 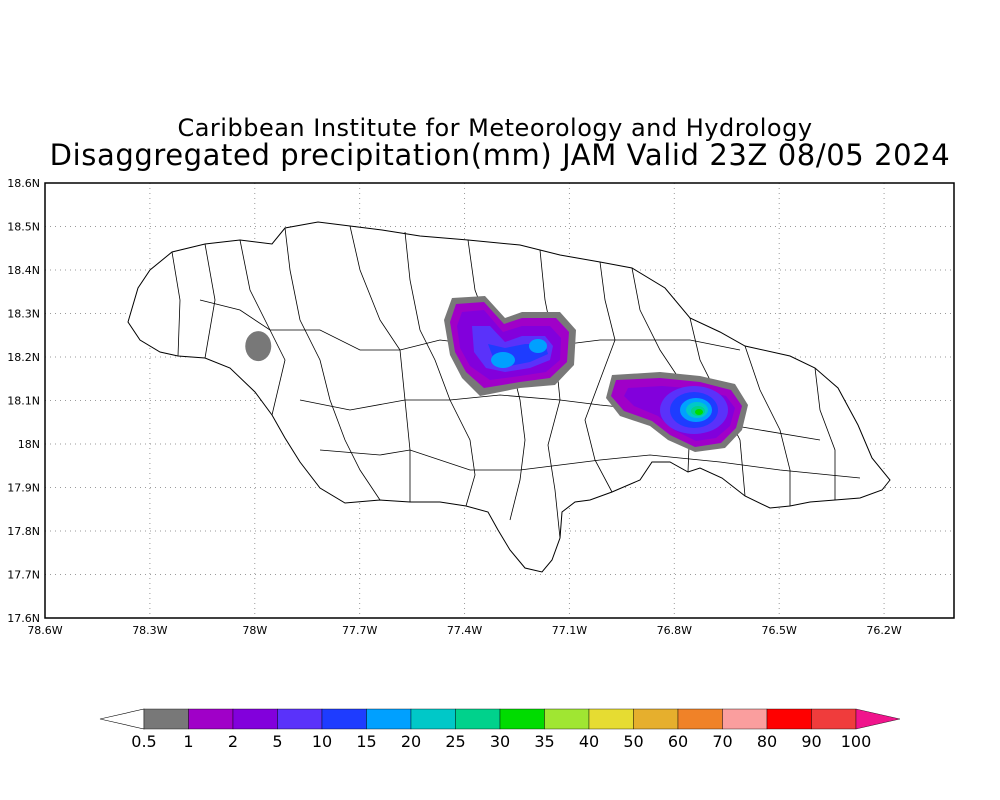 What do you see at coordinates (44, 630) in the screenshot?
I see `lon-tick-label: 78.6W` at bounding box center [44, 630].